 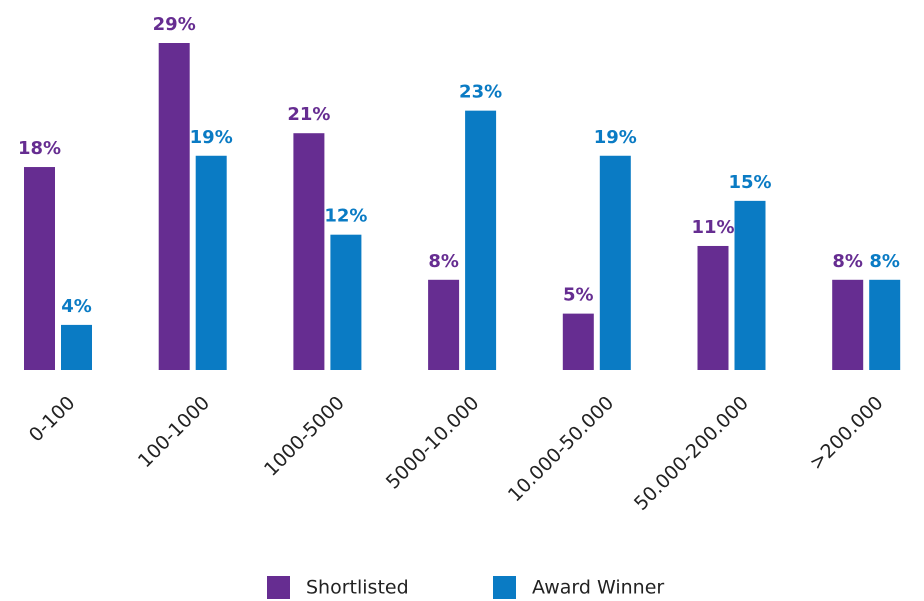 I want to click on legend-label: Shortlisted, so click(x=357, y=588).